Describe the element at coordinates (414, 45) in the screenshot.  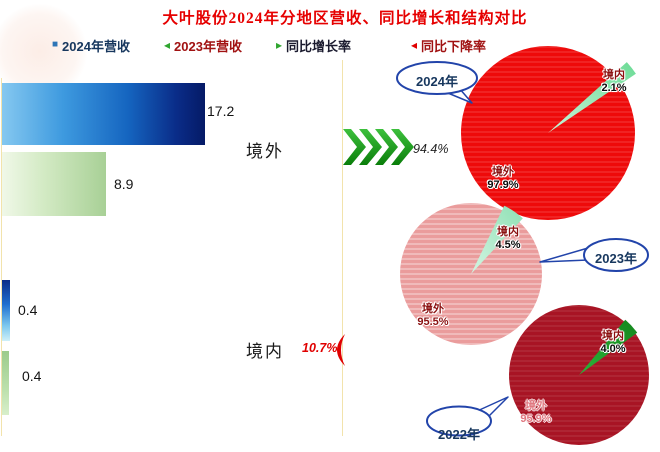
I see `arrow-left-icon: ◂` at that location.